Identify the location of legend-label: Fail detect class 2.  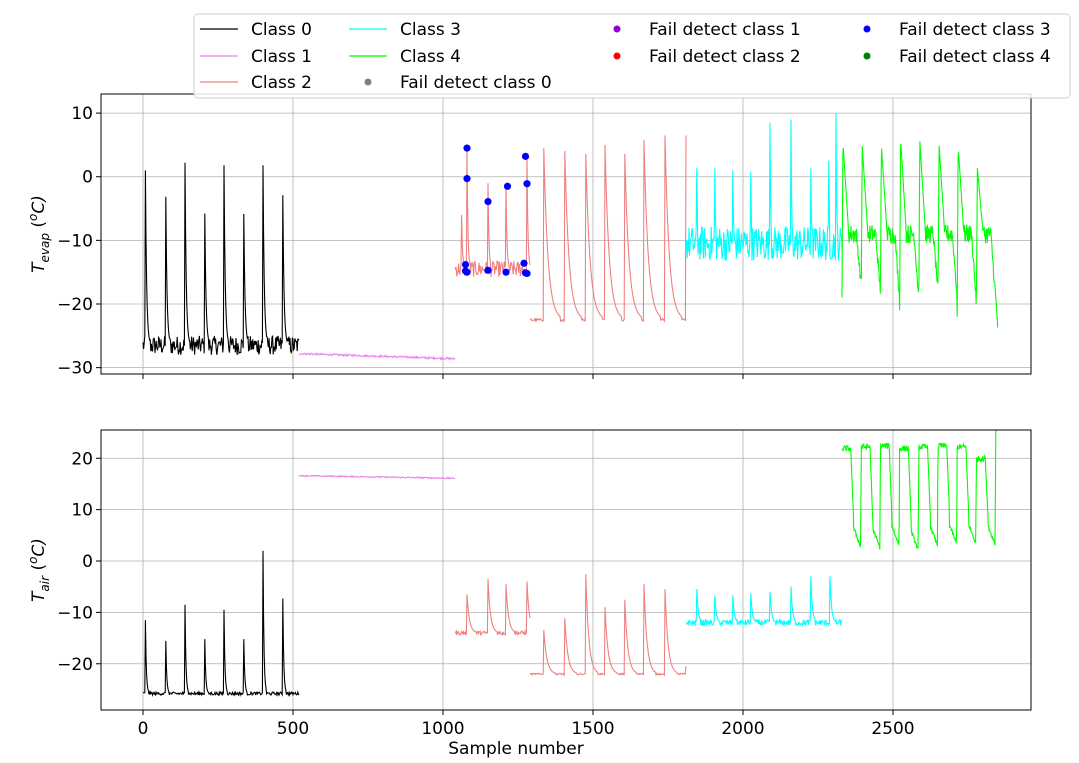
(725, 57).